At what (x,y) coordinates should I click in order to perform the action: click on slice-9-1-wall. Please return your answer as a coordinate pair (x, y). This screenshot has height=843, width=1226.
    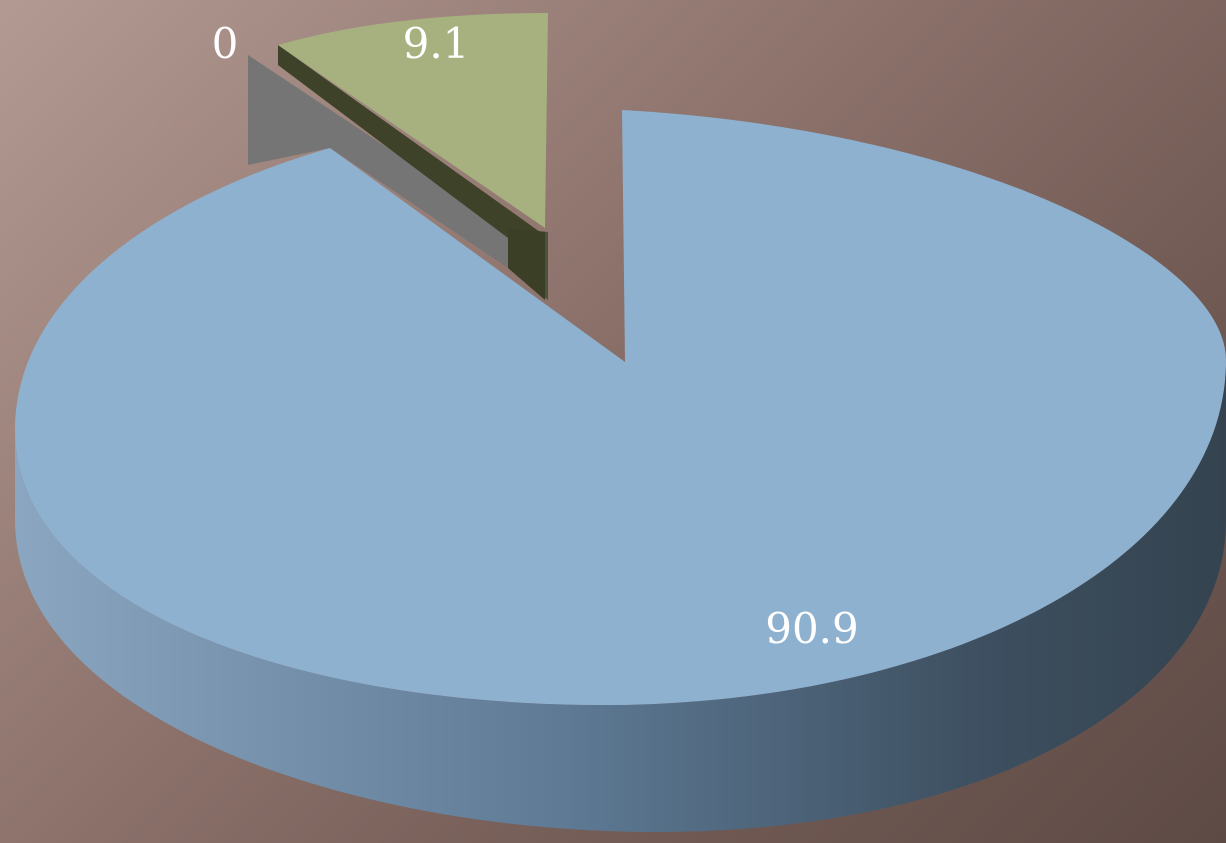
    Looking at the image, I should click on (526, 264).